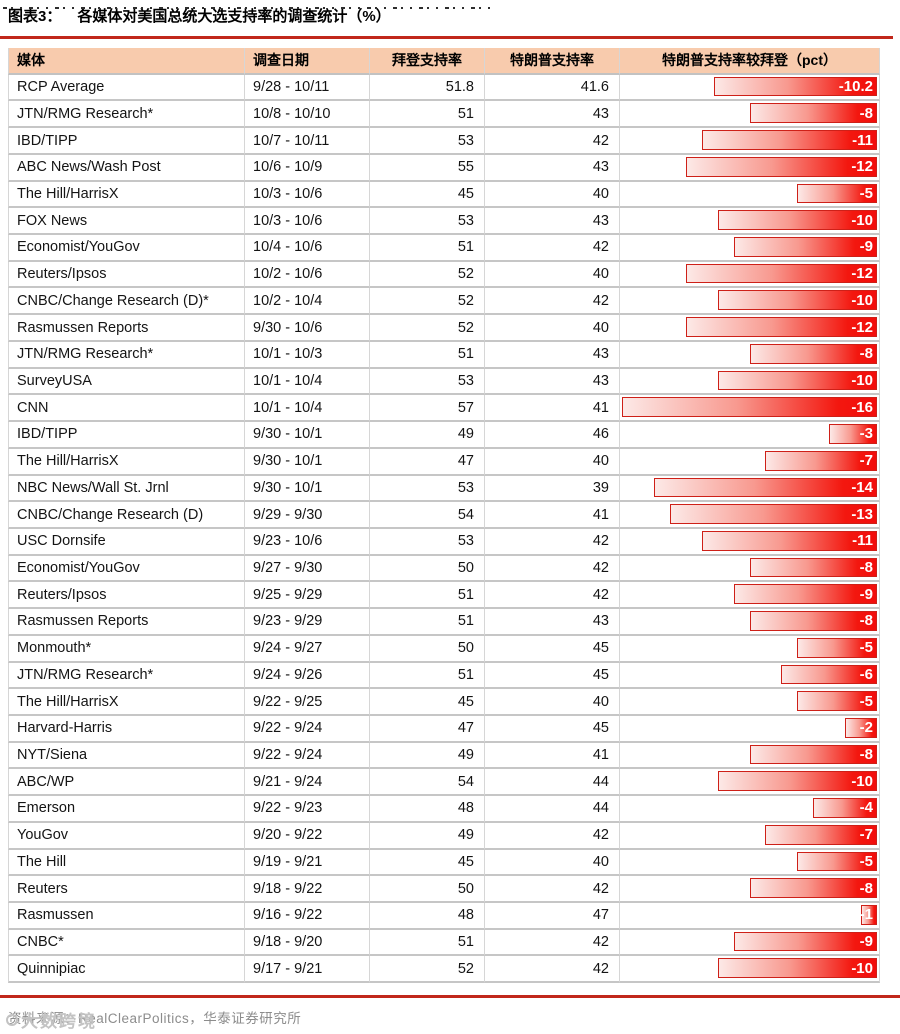 The height and width of the screenshot is (1034, 900). I want to click on date-cell: 10/2 - 10/4, so click(307, 302).